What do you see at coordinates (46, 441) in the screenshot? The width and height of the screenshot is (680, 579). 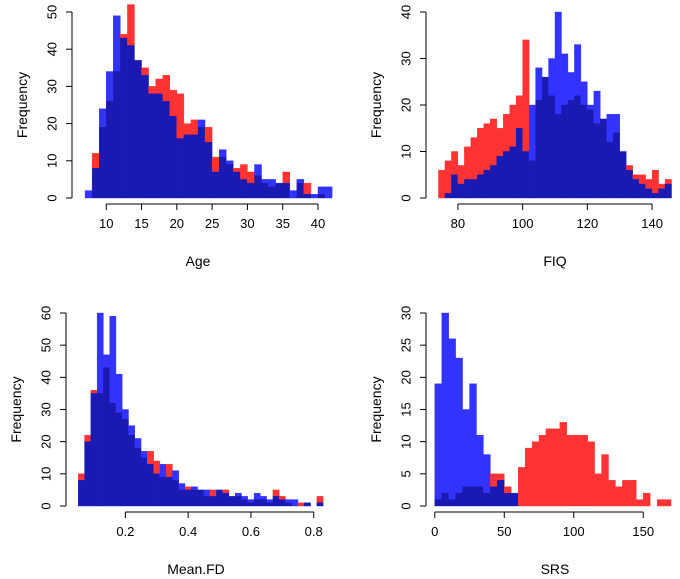 I see `y-tick-label-20: 20` at bounding box center [46, 441].